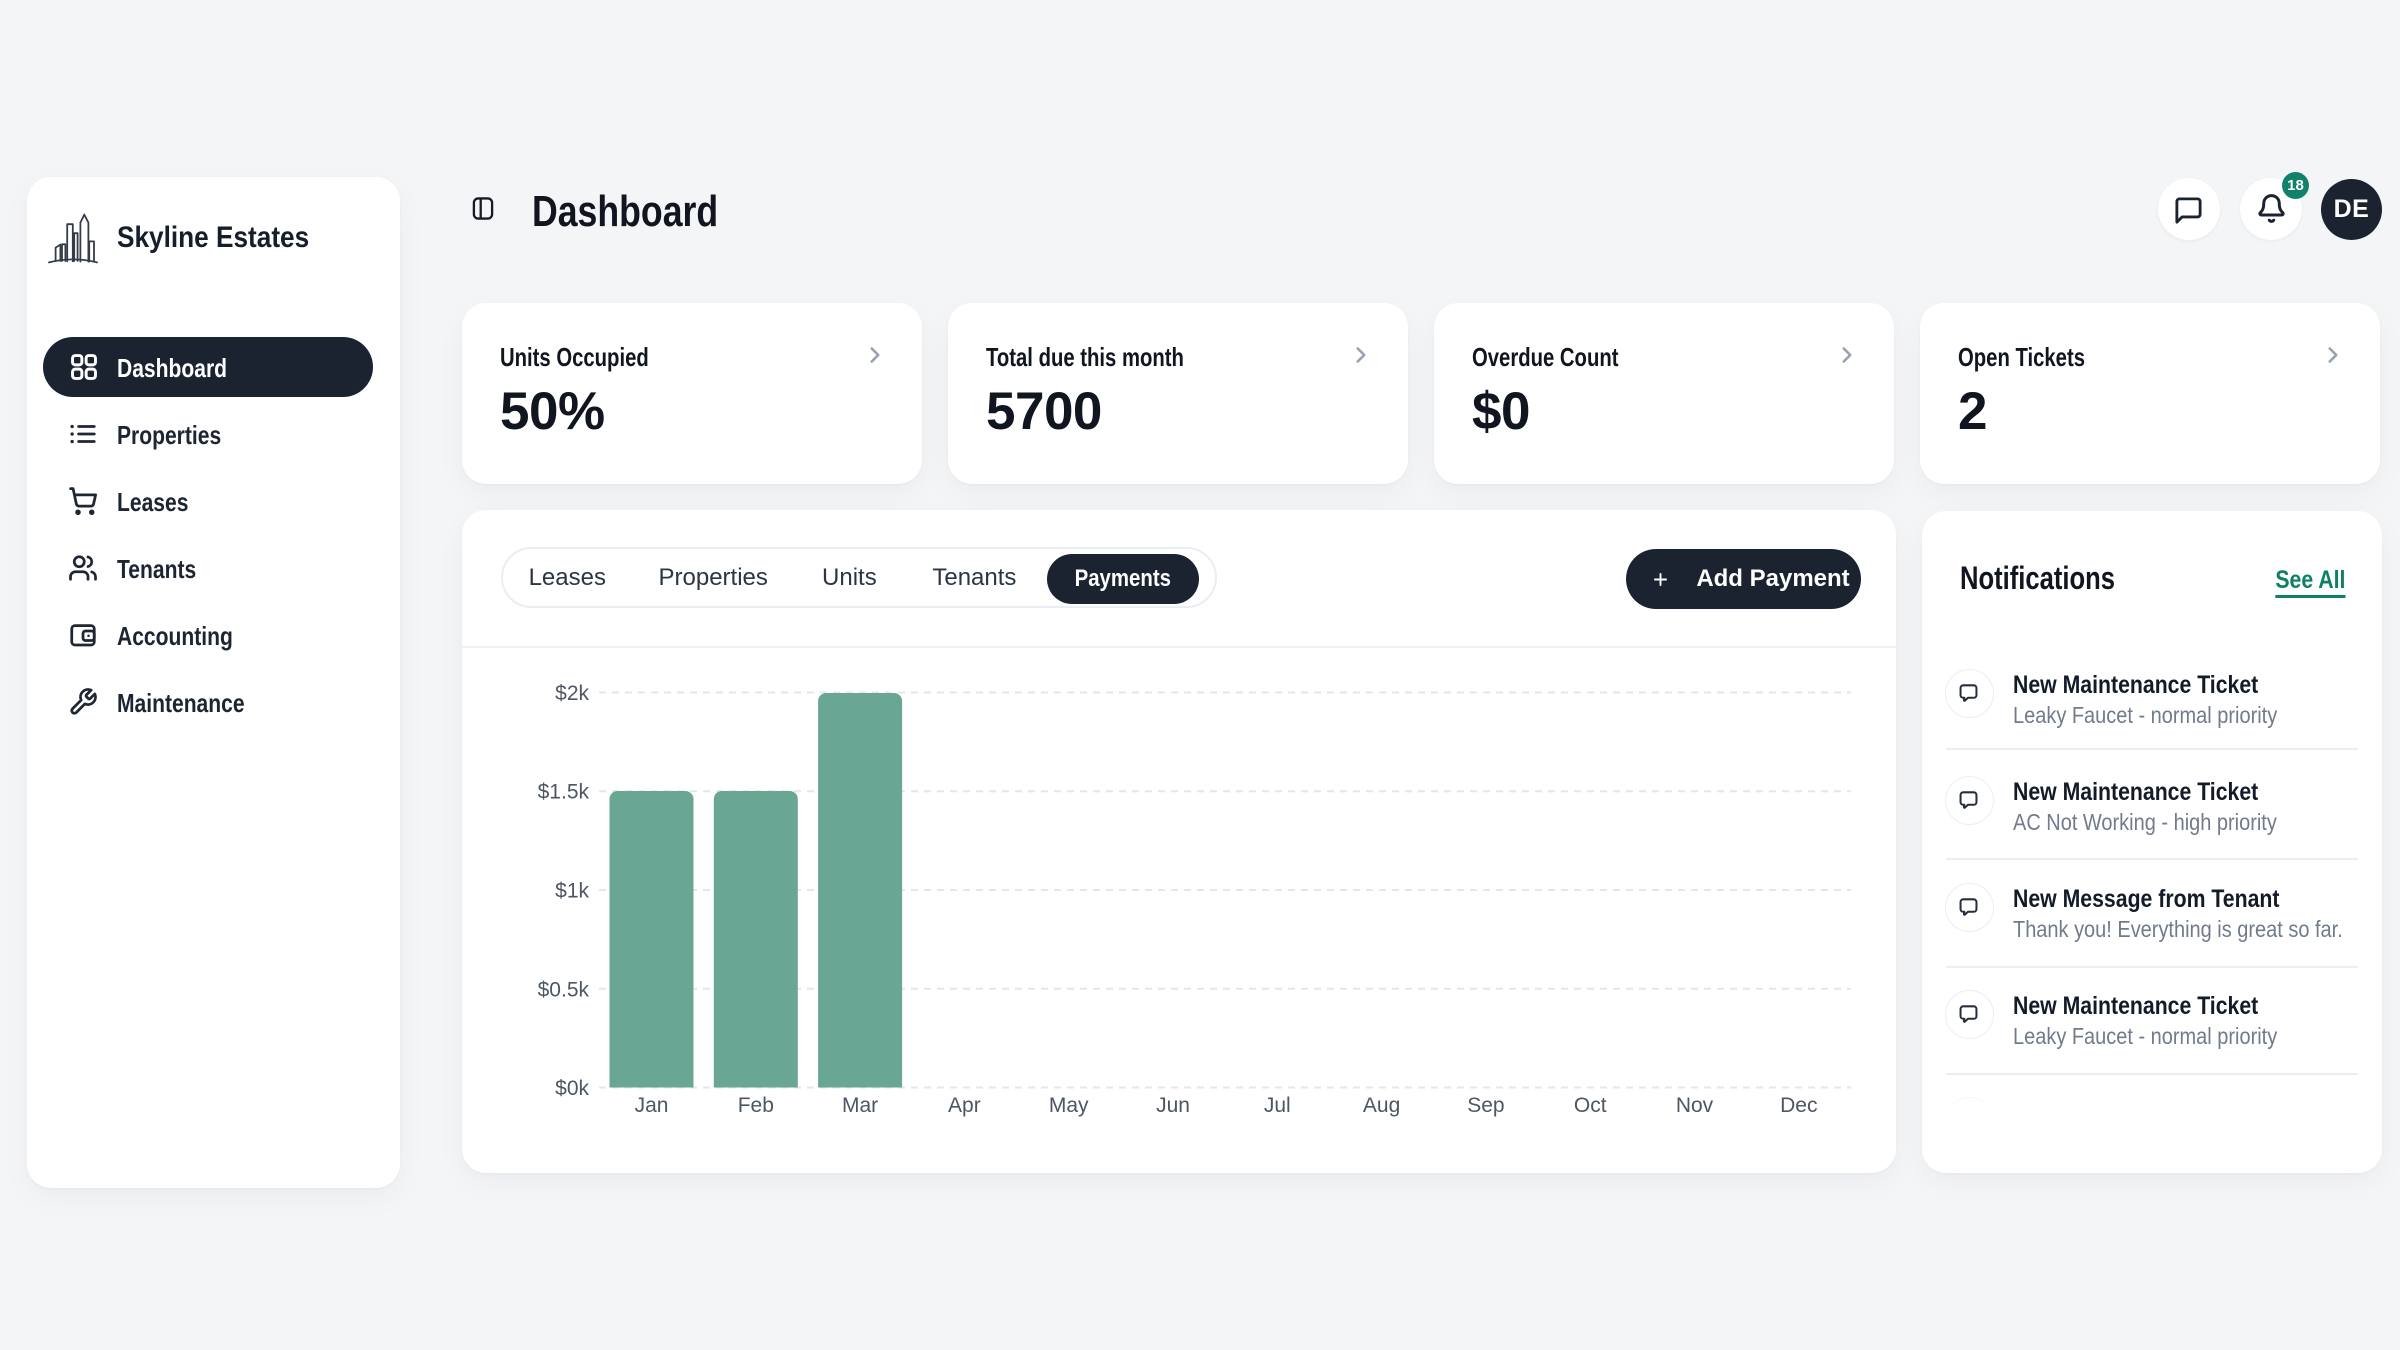  I want to click on svg-text: Nov, so click(1695, 1105).